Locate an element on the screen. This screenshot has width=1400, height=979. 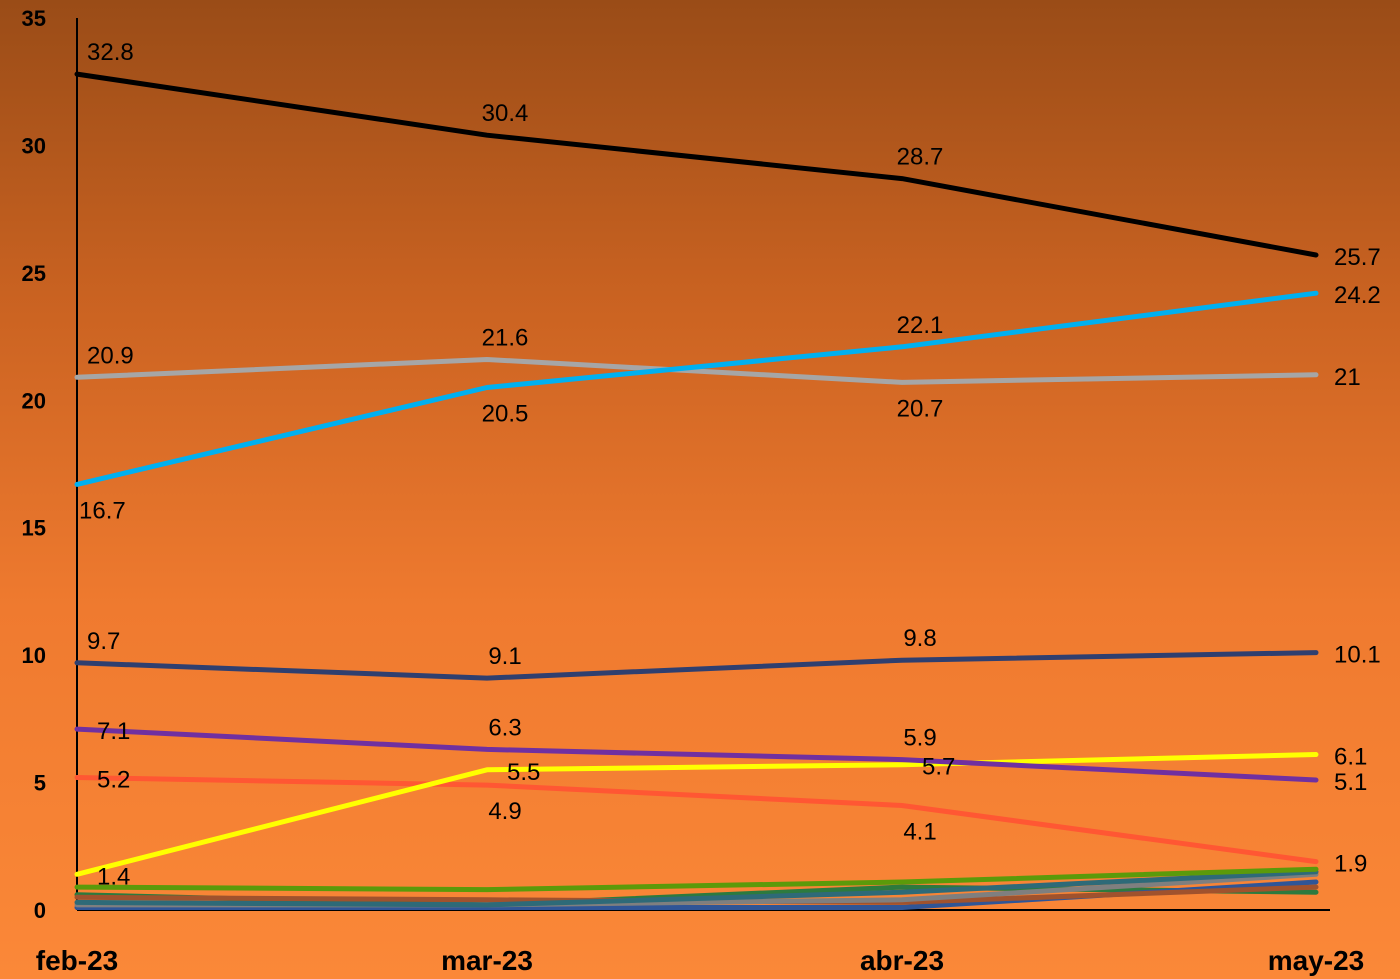
data-label: 24.2 is located at coordinates (1357, 295).